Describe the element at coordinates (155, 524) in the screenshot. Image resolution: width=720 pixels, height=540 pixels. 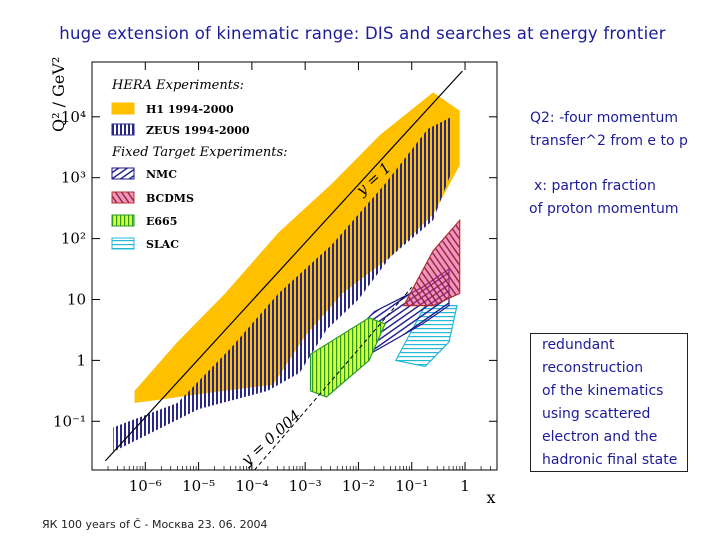
I see `slide-footer: ЯК 100 years of Č - Москва 23. 06. 2004` at that location.